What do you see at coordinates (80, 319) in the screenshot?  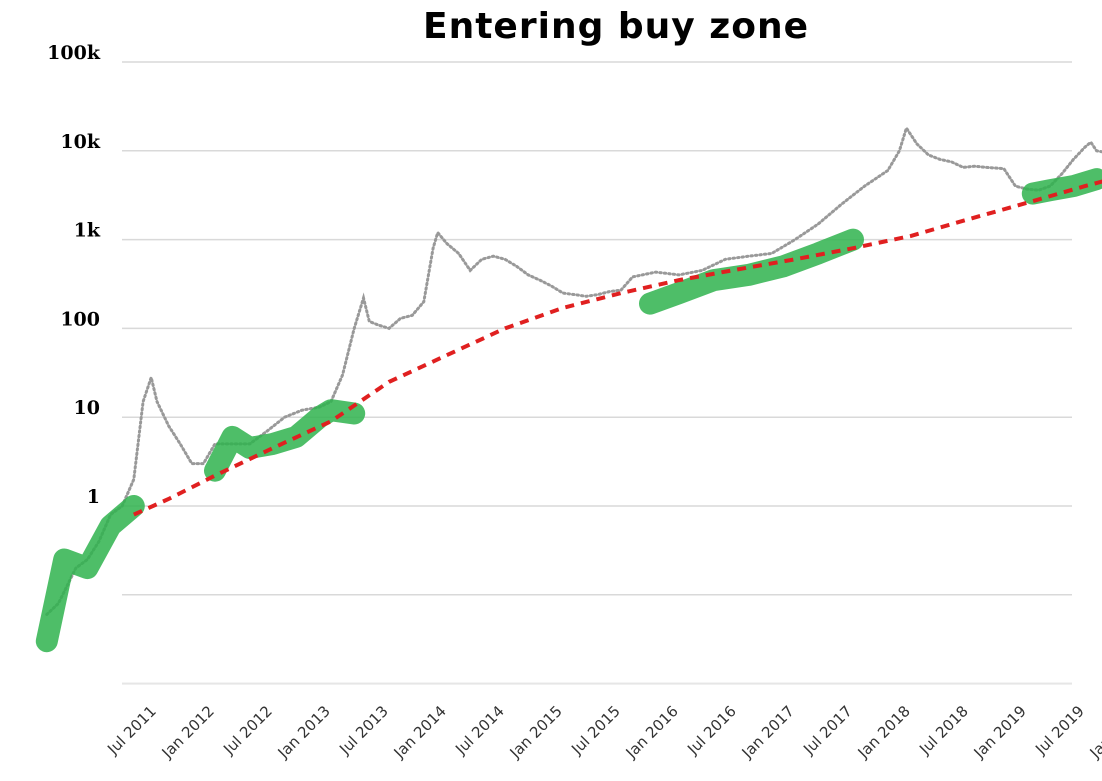 I see `y-tick-label: 100` at bounding box center [80, 319].